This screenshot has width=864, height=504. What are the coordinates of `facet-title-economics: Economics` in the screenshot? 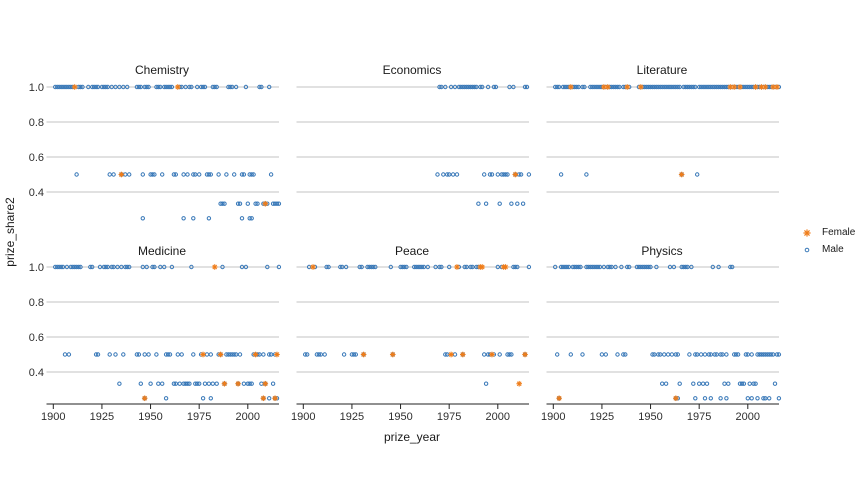 It's located at (412, 70).